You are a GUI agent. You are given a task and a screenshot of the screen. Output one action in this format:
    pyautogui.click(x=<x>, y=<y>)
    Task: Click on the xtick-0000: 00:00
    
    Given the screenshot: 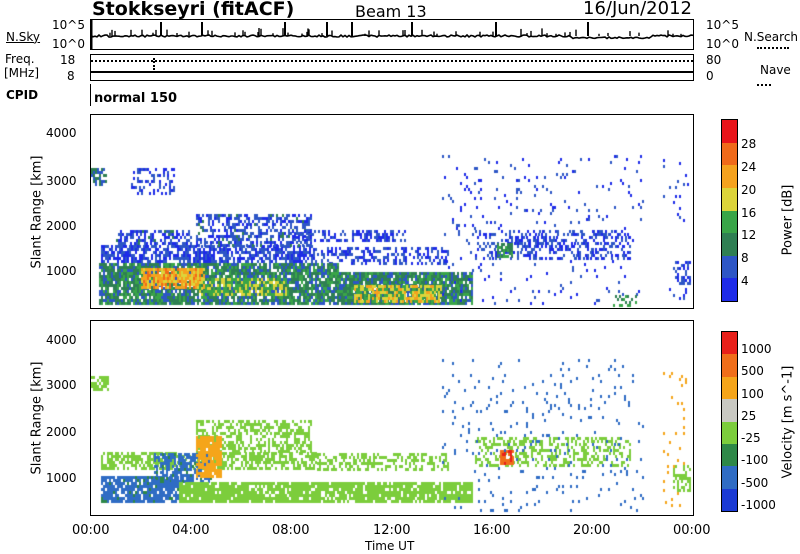 What is the action you would take?
    pyautogui.click(x=91, y=530)
    